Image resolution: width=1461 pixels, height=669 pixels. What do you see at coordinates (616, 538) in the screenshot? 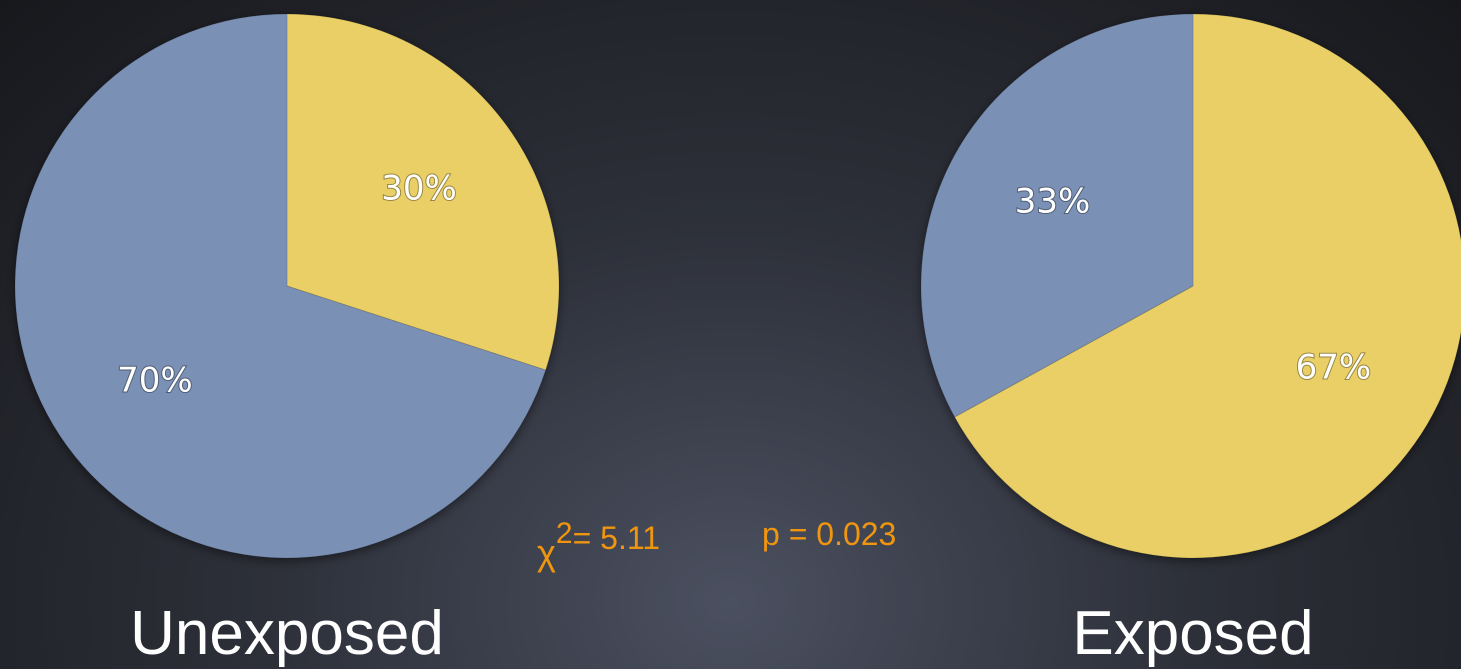
I see `chi-value: = 5.11` at bounding box center [616, 538].